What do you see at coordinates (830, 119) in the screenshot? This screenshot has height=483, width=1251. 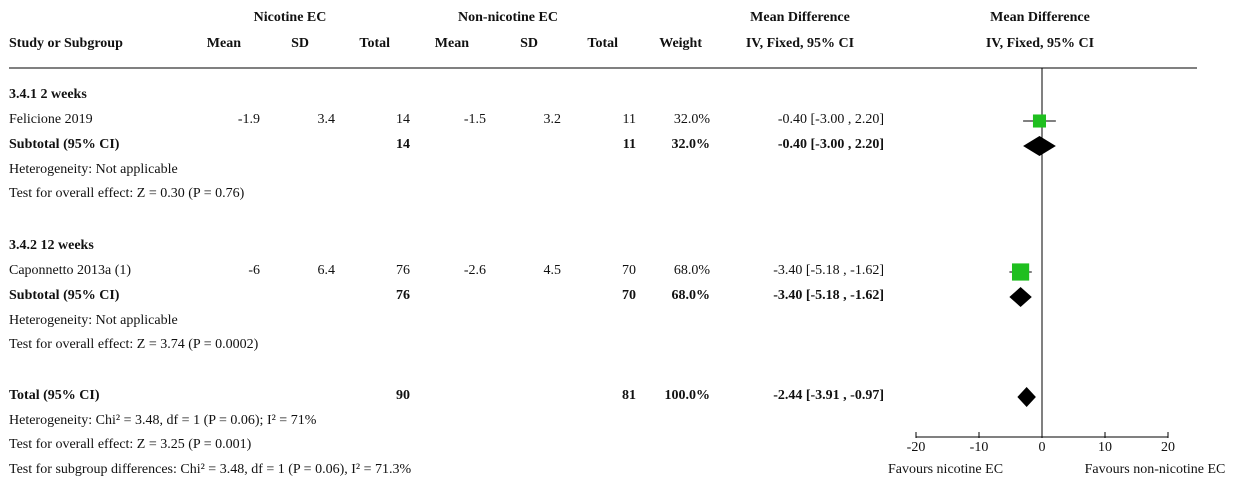 I see `study-ci: -0.40 [-3.00 , 2.20]` at bounding box center [830, 119].